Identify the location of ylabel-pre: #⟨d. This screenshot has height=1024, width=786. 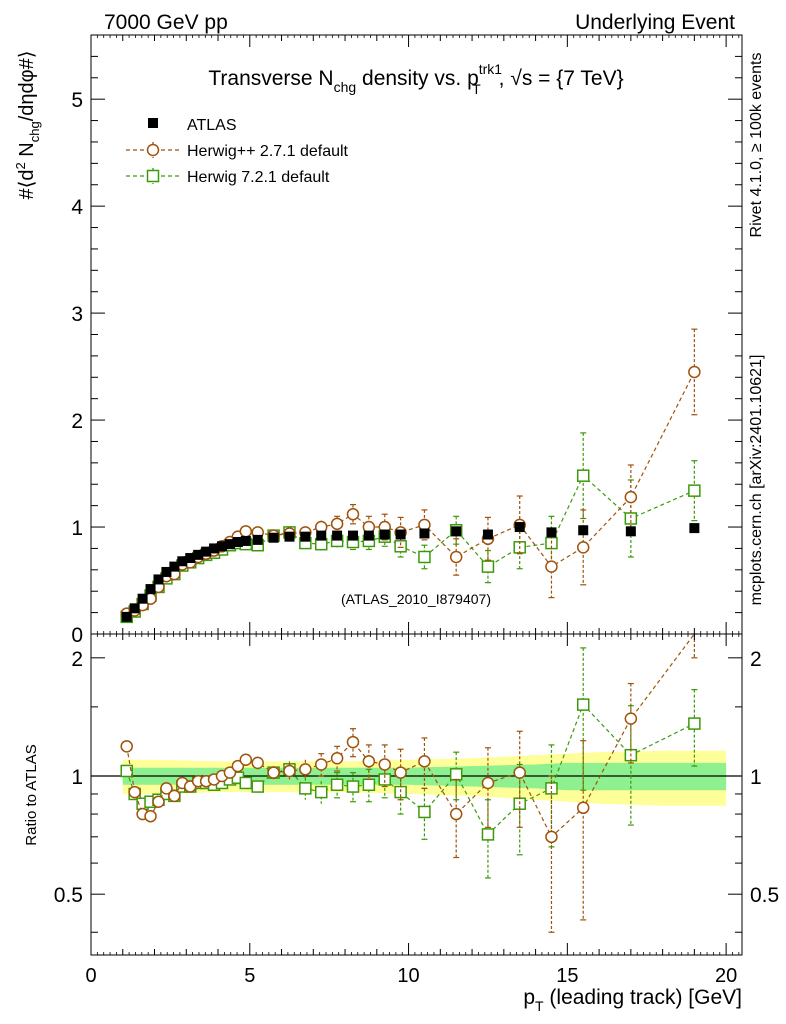
(27, 184).